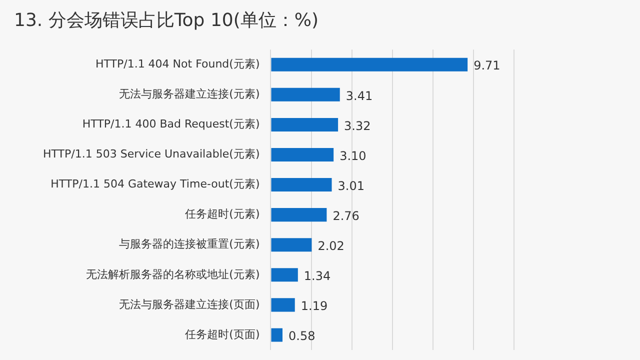  I want to click on data-label: 3.41, so click(359, 95).